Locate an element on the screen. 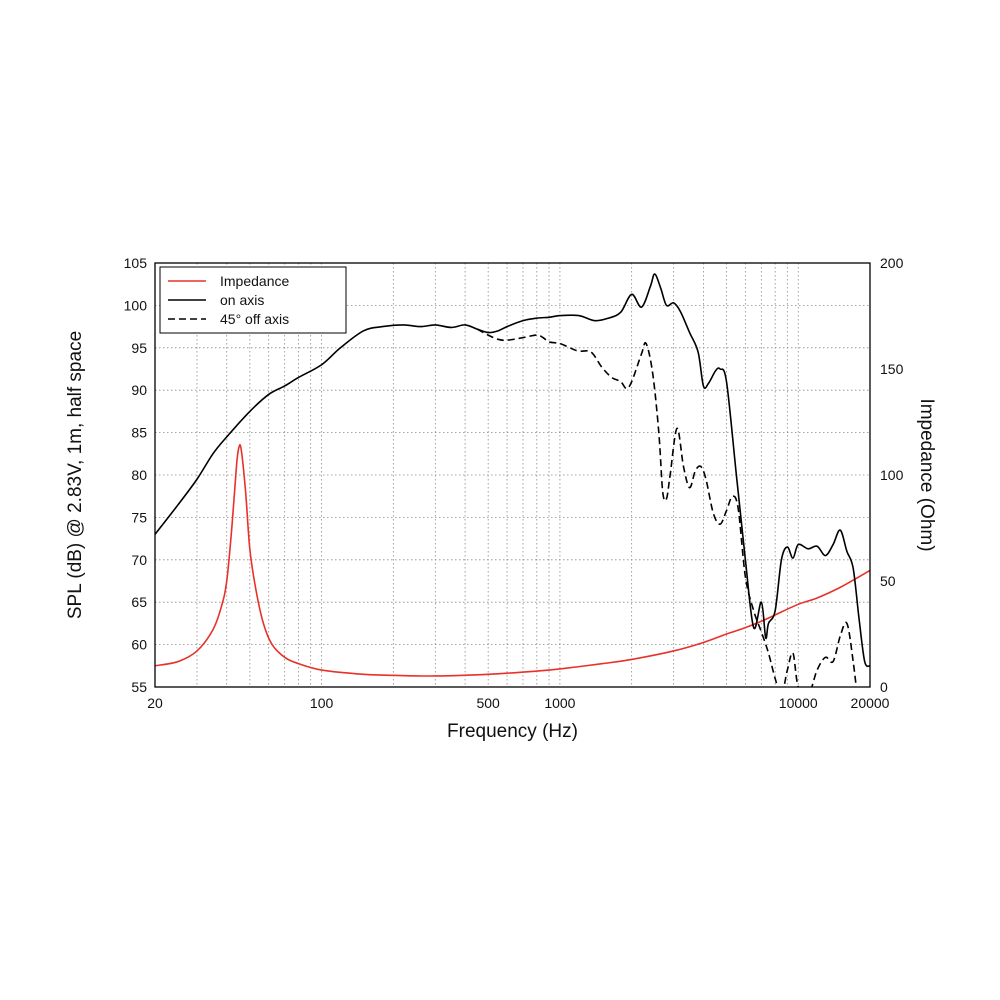  y2-tick-label: 0 is located at coordinates (884, 687).